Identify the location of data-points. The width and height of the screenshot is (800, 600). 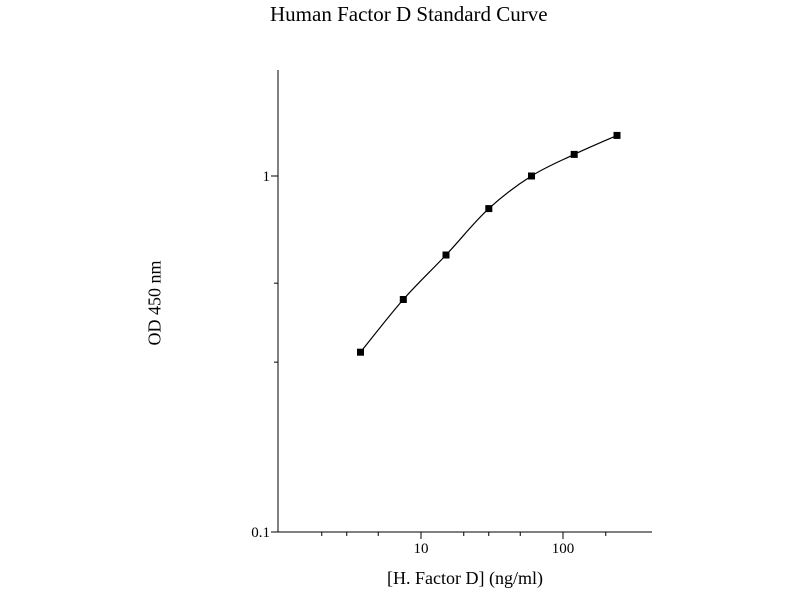
(489, 243).